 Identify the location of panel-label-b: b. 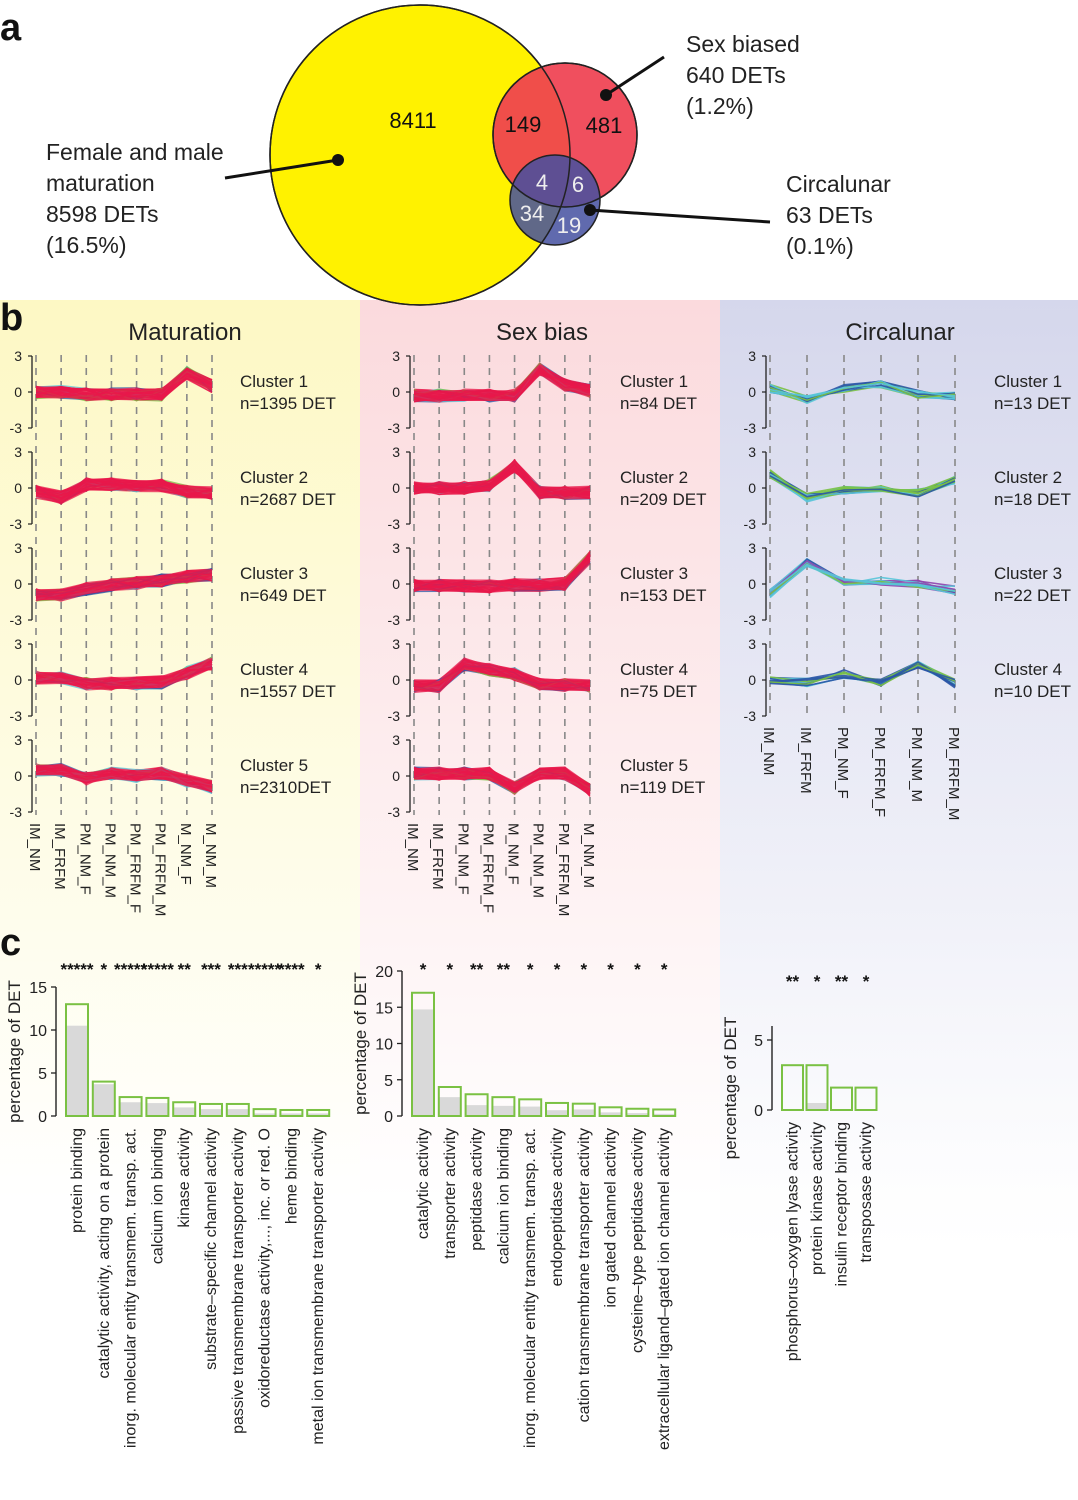
(11, 318).